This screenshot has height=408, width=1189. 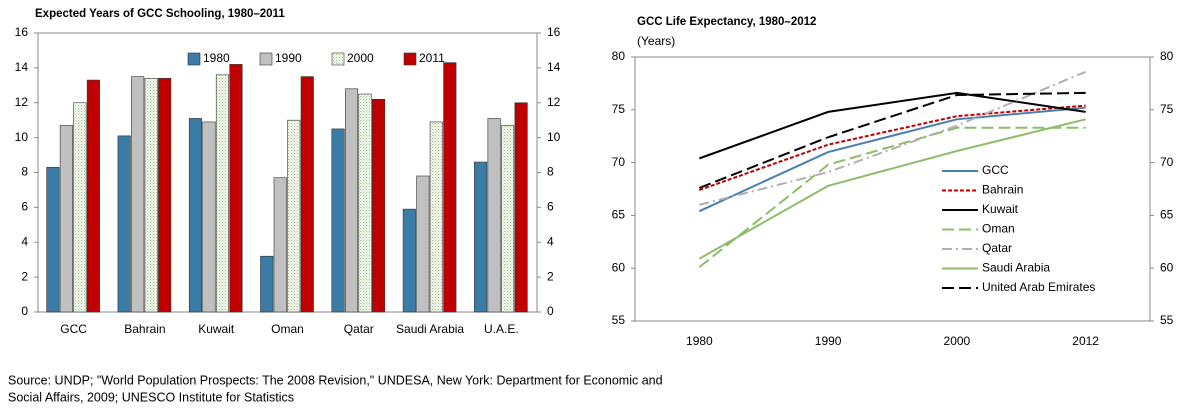 I want to click on y2-tick-label: 75, so click(x=1167, y=109).